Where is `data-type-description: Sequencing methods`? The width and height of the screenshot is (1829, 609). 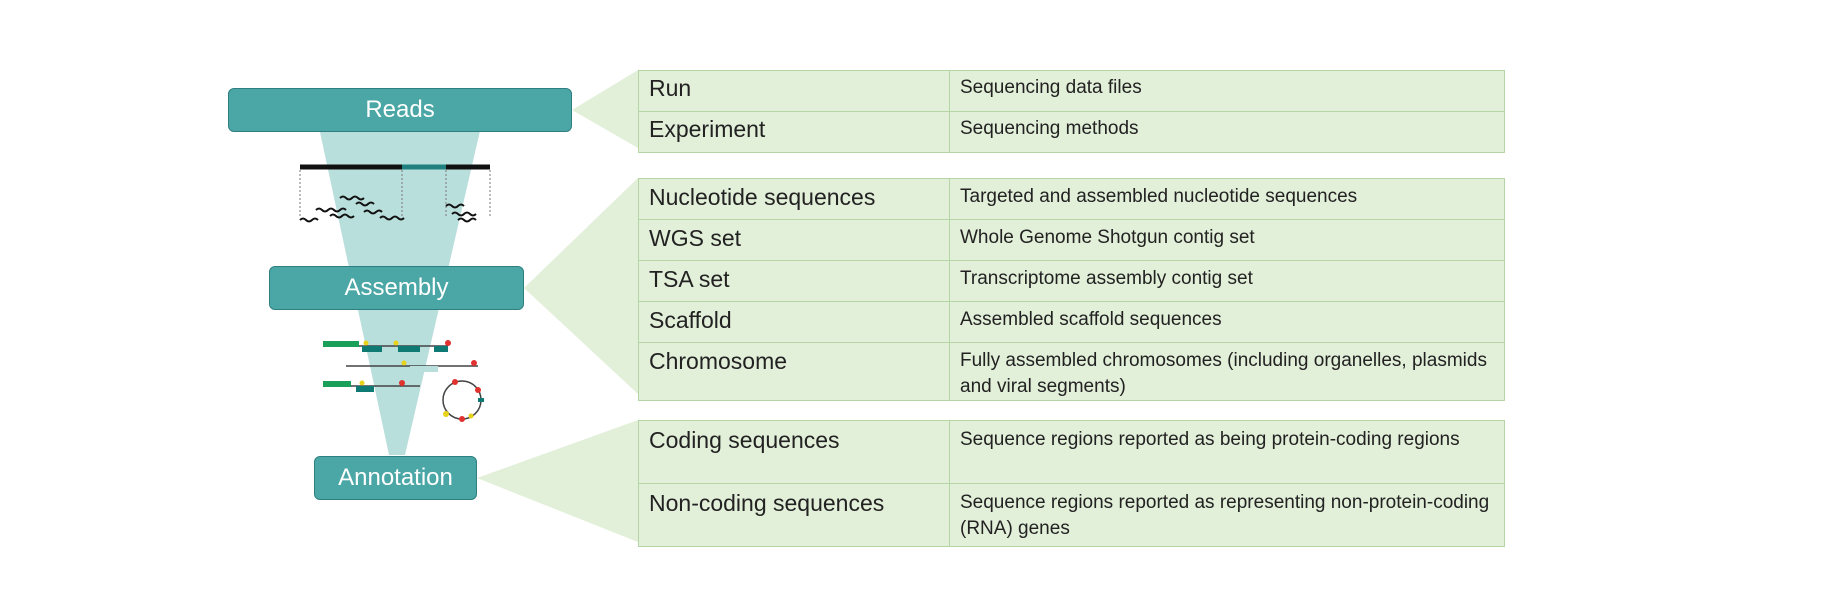
data-type-description: Sequencing methods is located at coordinates (1227, 132).